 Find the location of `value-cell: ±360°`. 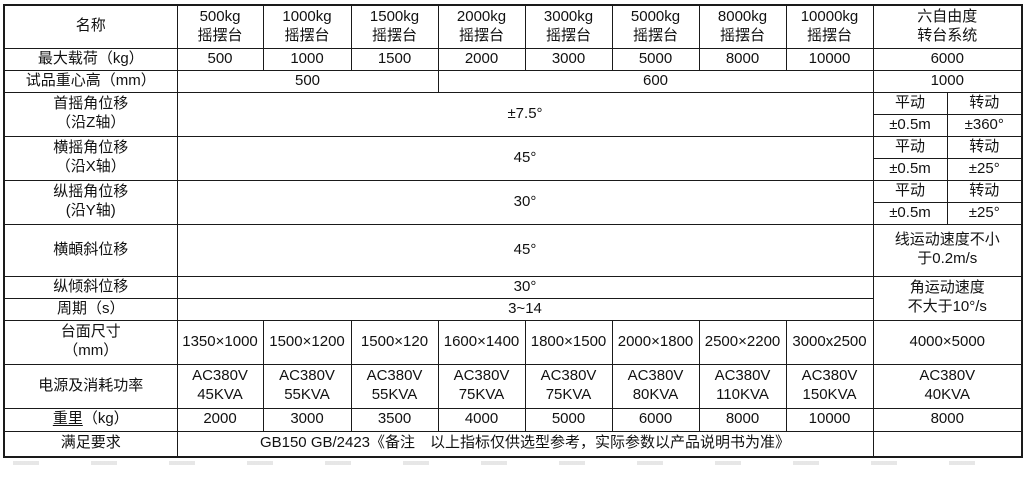

value-cell: ±360° is located at coordinates (984, 125).